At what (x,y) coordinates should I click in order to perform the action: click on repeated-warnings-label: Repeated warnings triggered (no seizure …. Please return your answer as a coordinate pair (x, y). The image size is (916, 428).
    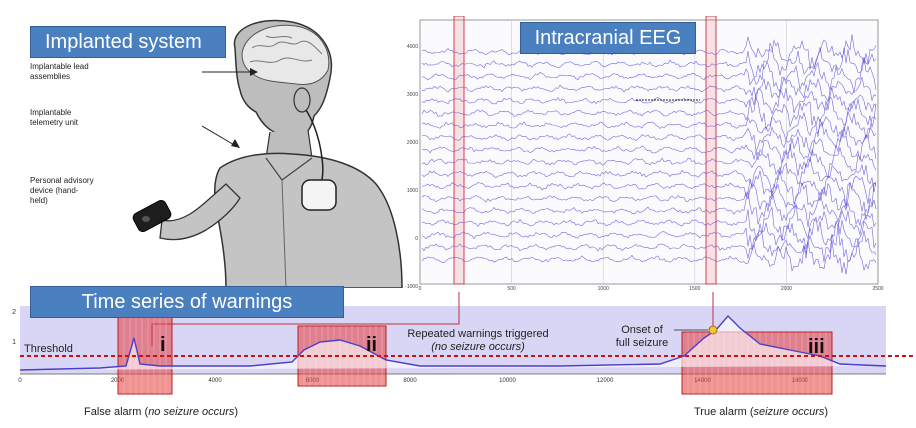
    Looking at the image, I should click on (478, 340).